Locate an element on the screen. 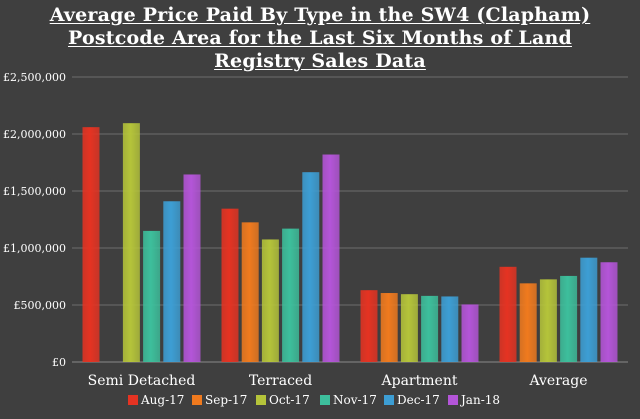  legend-label: Oct-17 is located at coordinates (289, 400).